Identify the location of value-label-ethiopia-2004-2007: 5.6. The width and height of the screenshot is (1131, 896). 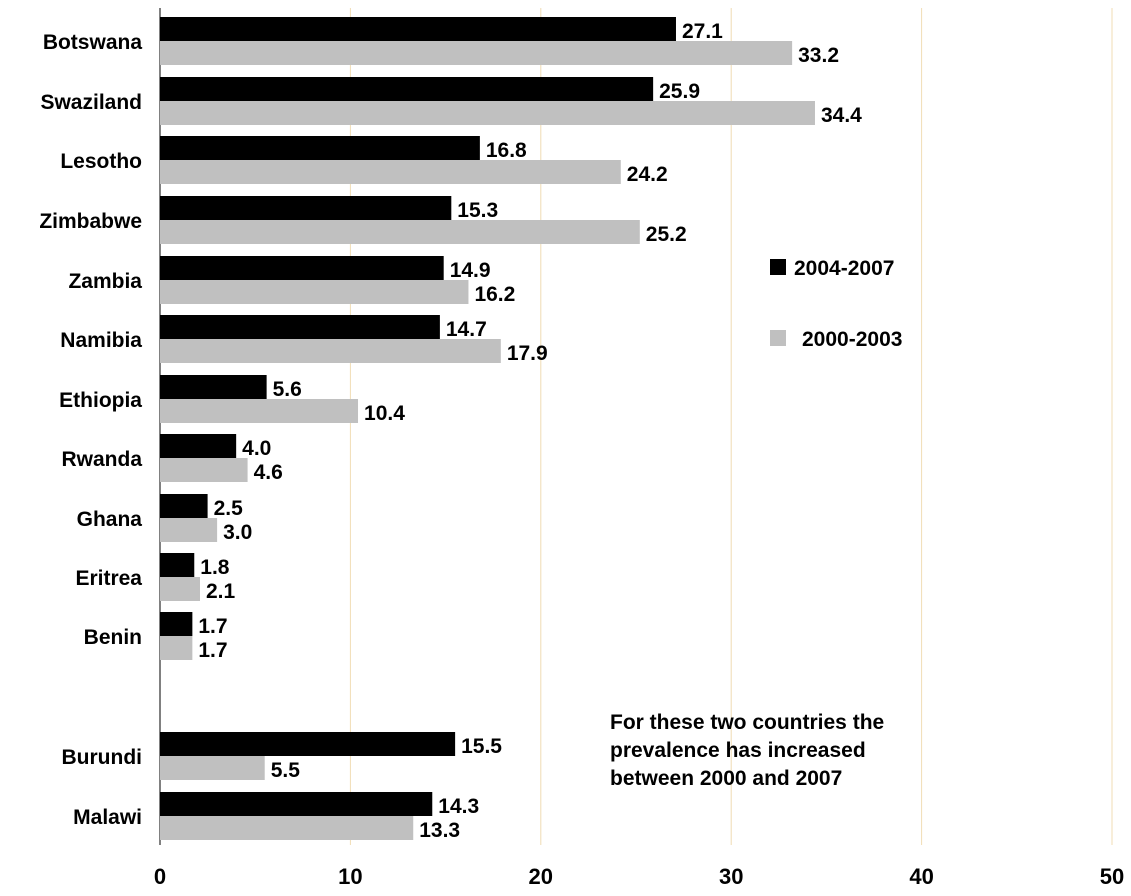
(287, 389).